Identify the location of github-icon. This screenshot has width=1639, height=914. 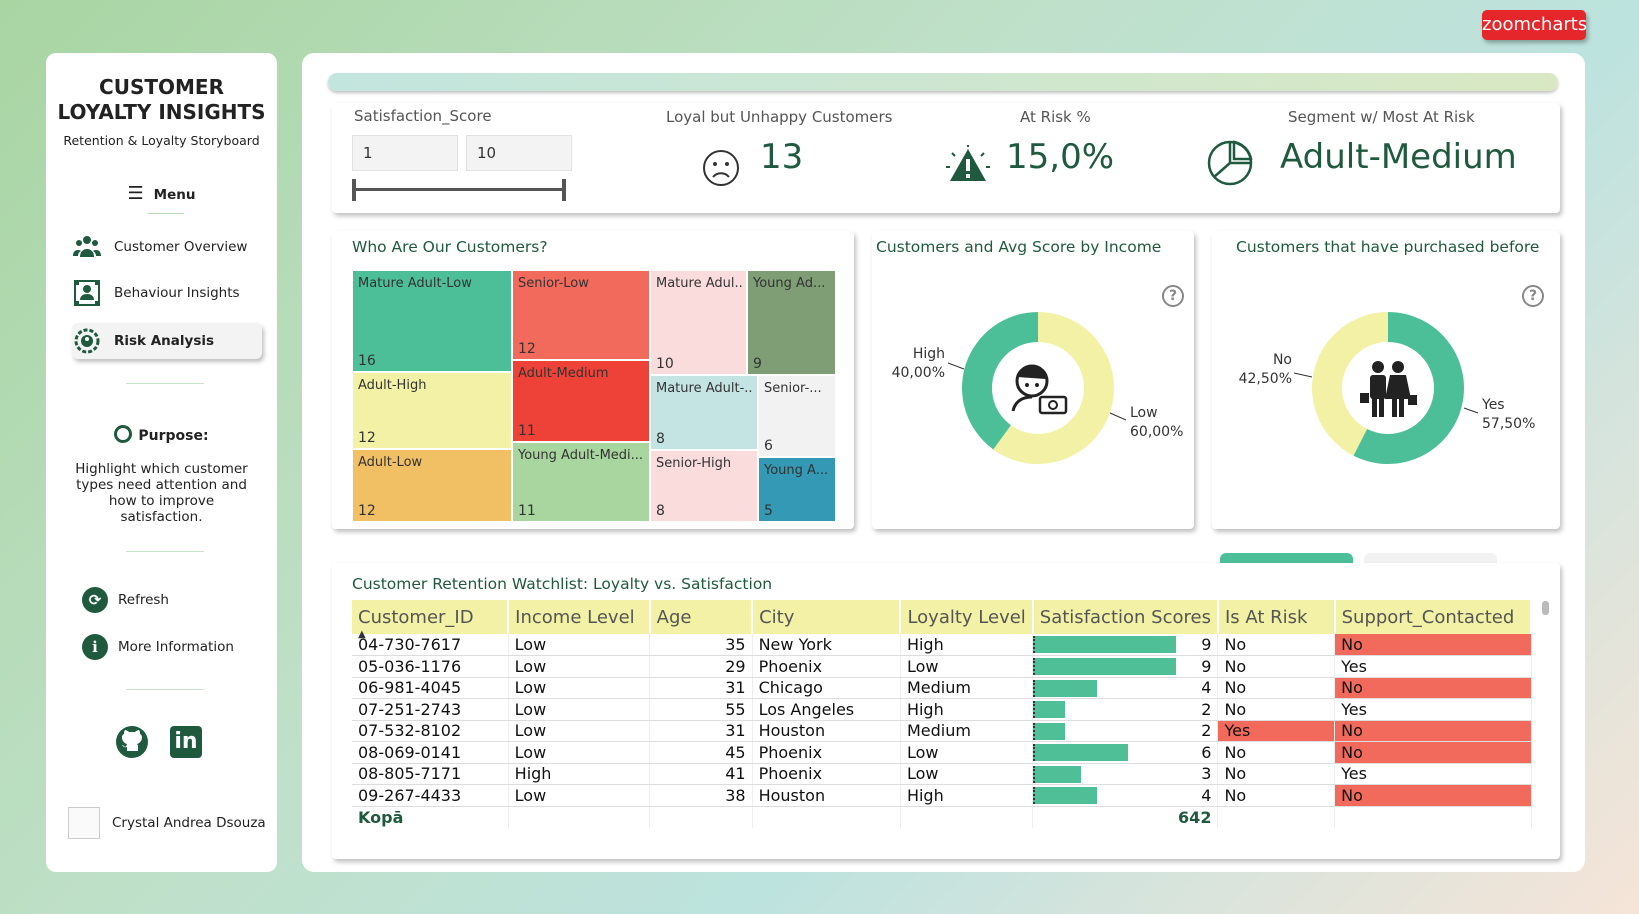
(132, 742).